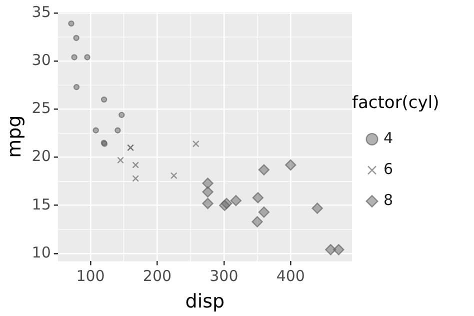 Image resolution: width=474 pixels, height=316 pixels. Describe the element at coordinates (41, 204) in the screenshot. I see `y-tick-label: 15` at that location.